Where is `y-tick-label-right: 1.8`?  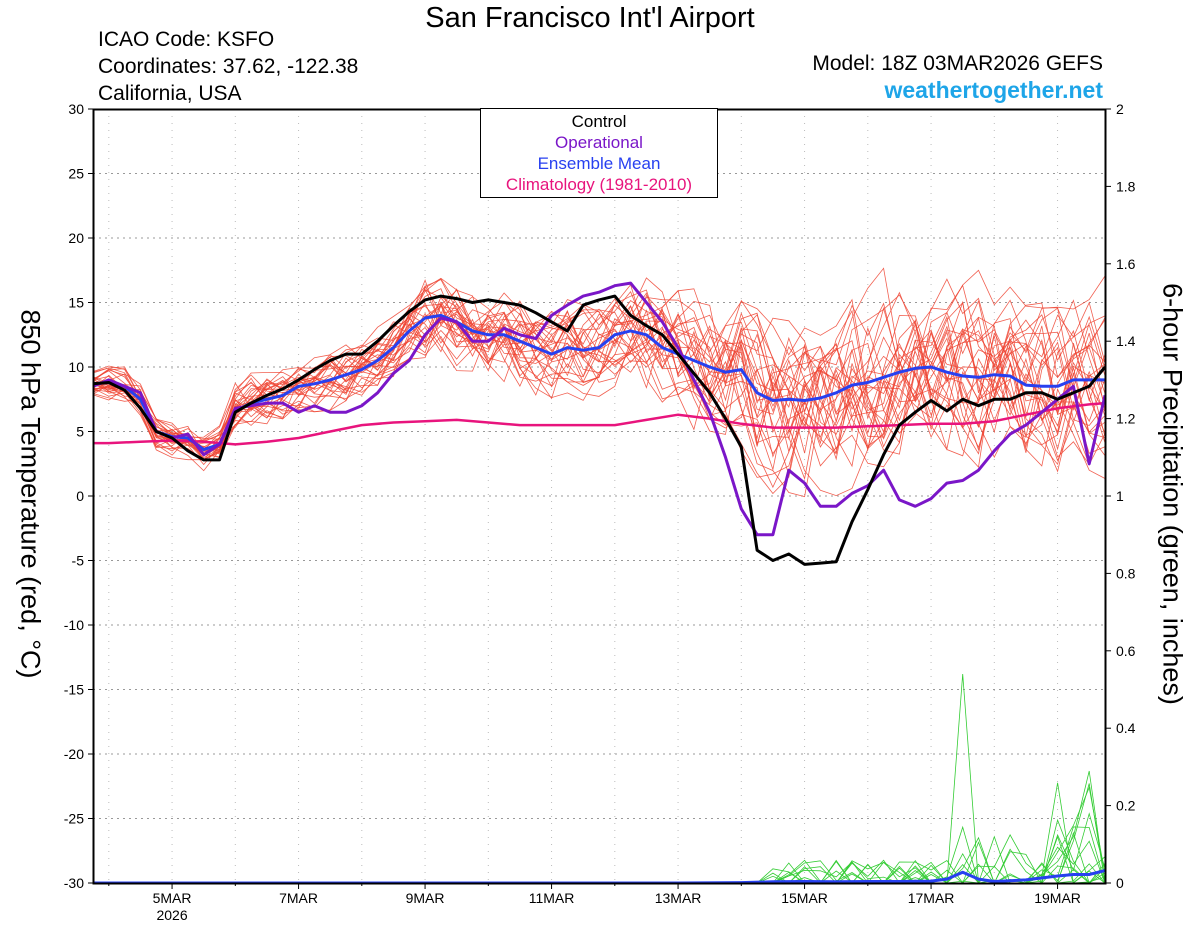 y-tick-label-right: 1.8 is located at coordinates (1126, 186).